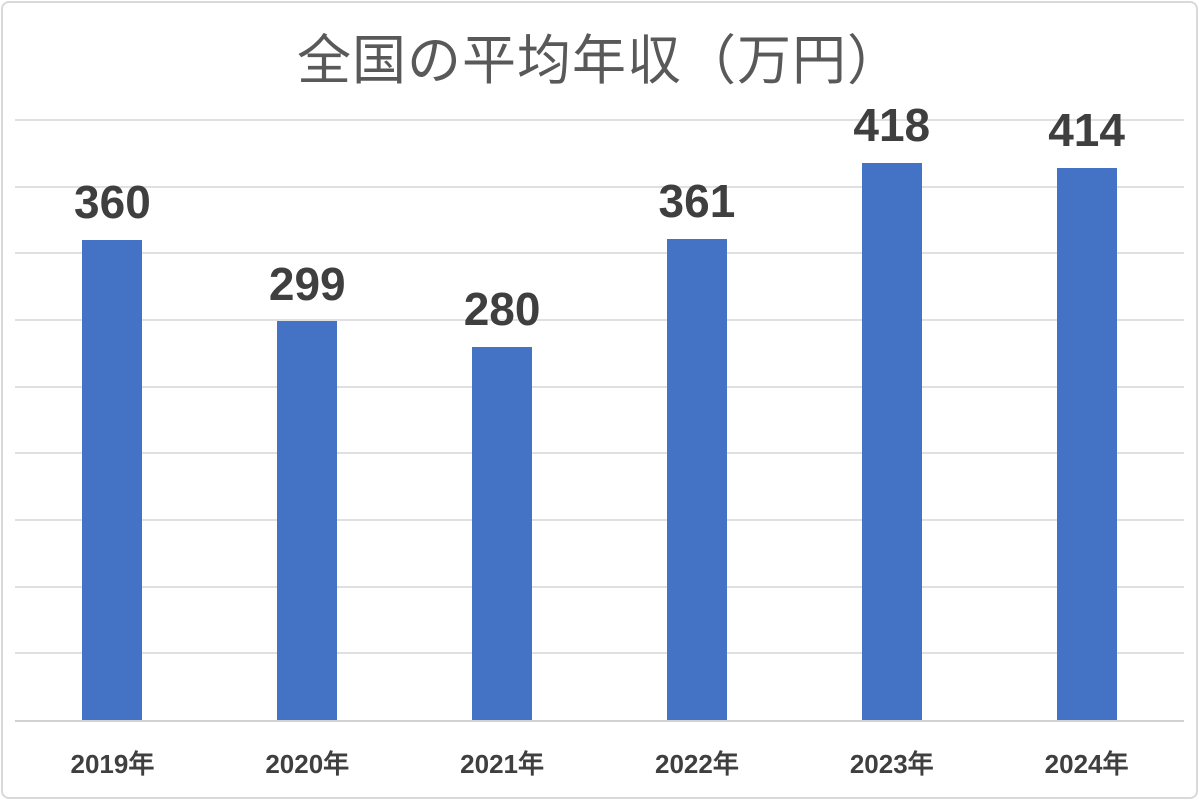 This screenshot has height=800, width=1199. I want to click on data-label: 360, so click(112, 202).